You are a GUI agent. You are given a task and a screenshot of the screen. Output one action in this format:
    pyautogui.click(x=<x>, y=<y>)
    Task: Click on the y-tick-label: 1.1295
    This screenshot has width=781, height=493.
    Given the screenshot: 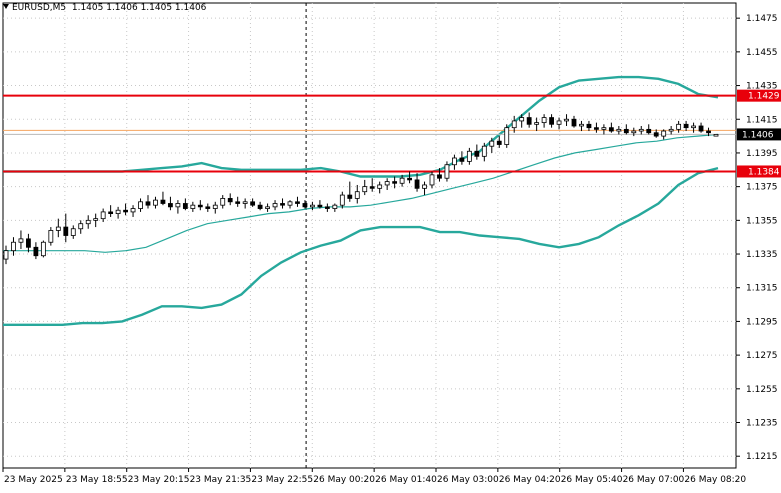 What is the action you would take?
    pyautogui.click(x=762, y=322)
    